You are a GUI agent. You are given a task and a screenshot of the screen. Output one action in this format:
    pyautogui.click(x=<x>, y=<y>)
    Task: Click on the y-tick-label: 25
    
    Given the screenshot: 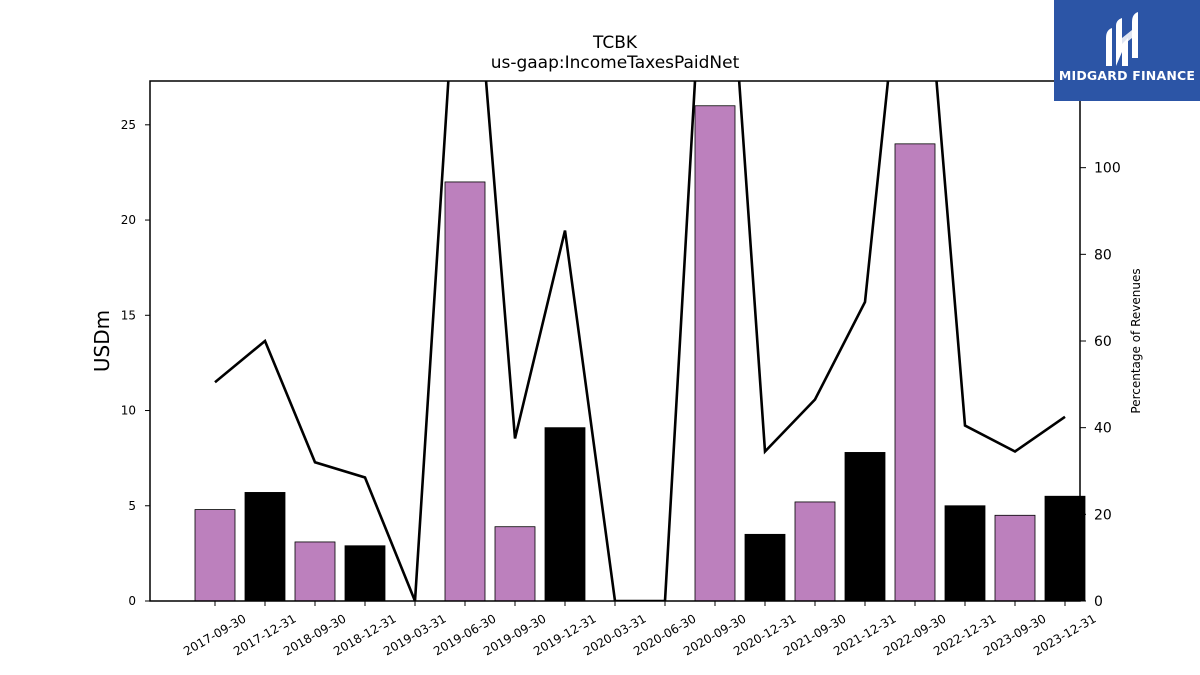 What is the action you would take?
    pyautogui.click(x=128, y=125)
    